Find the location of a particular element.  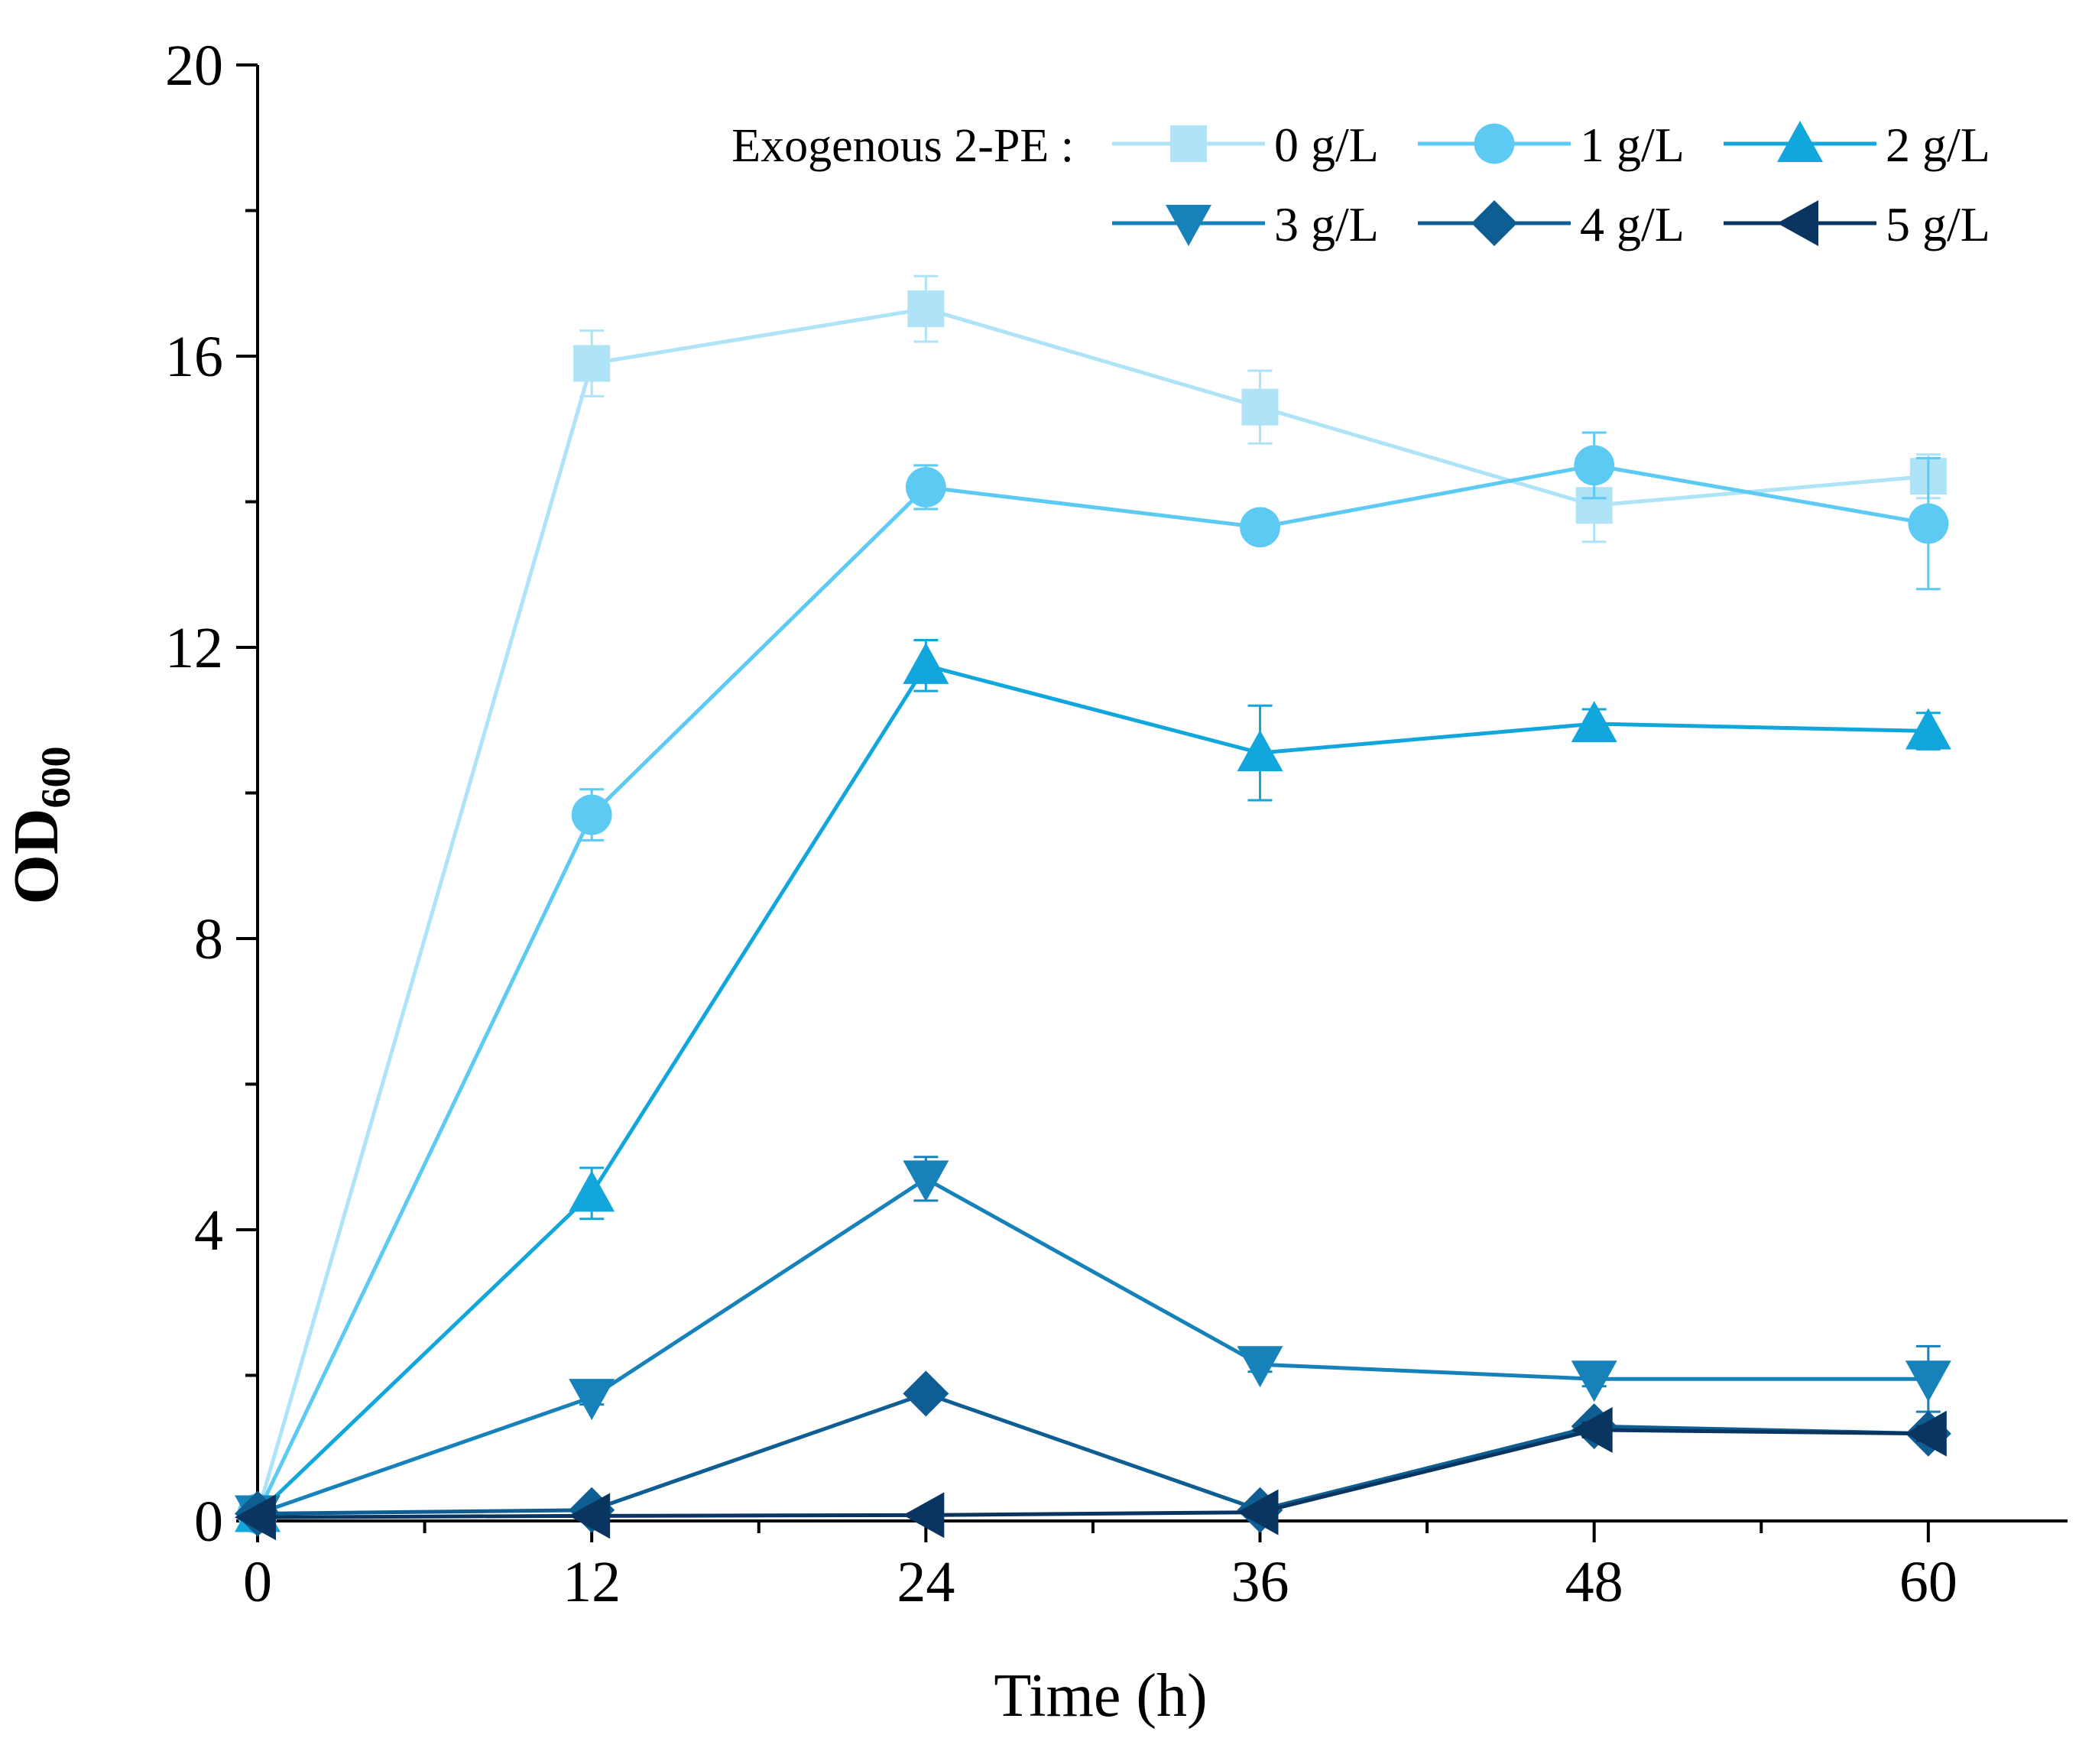

legend-label: 1 g/L is located at coordinates (1632, 145).